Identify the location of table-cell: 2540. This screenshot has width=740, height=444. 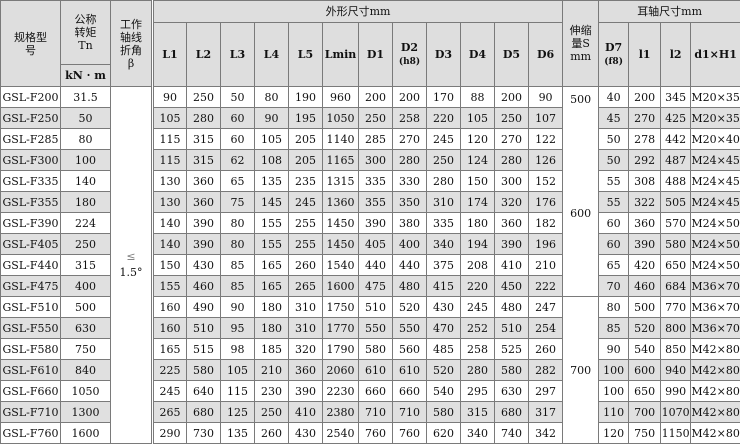
(341, 433).